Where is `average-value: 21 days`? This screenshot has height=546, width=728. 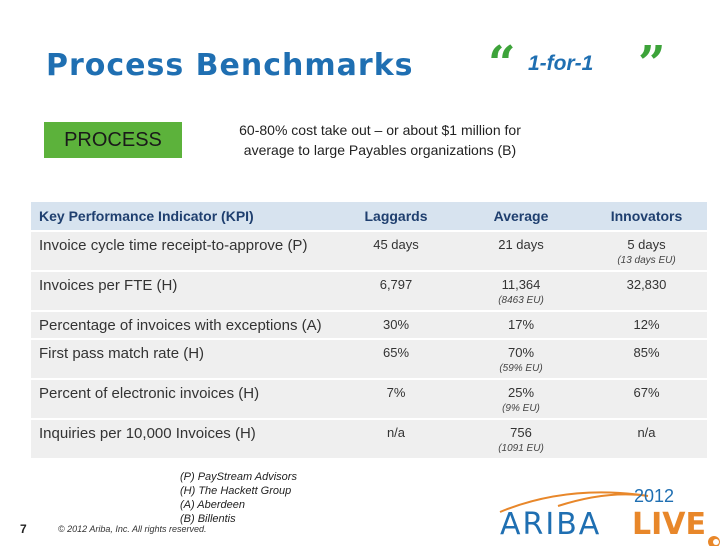 average-value: 21 days is located at coordinates (521, 244).